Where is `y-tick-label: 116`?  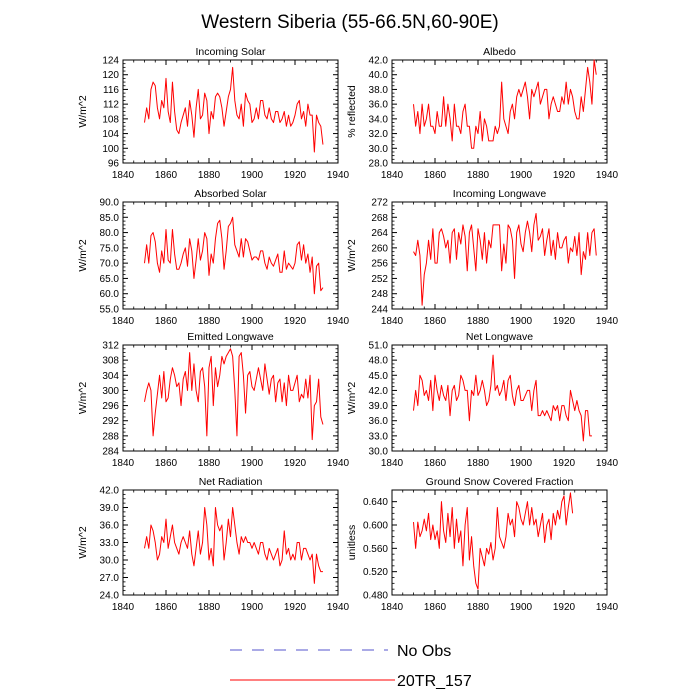
y-tick-label: 116 is located at coordinates (111, 90).